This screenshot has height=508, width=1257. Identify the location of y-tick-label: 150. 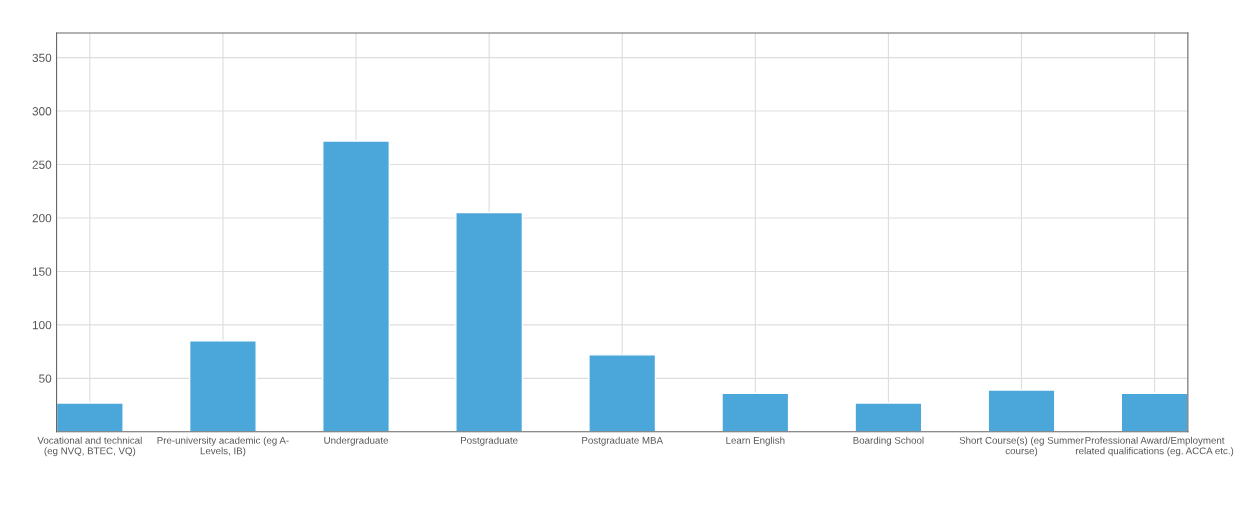
(42, 271).